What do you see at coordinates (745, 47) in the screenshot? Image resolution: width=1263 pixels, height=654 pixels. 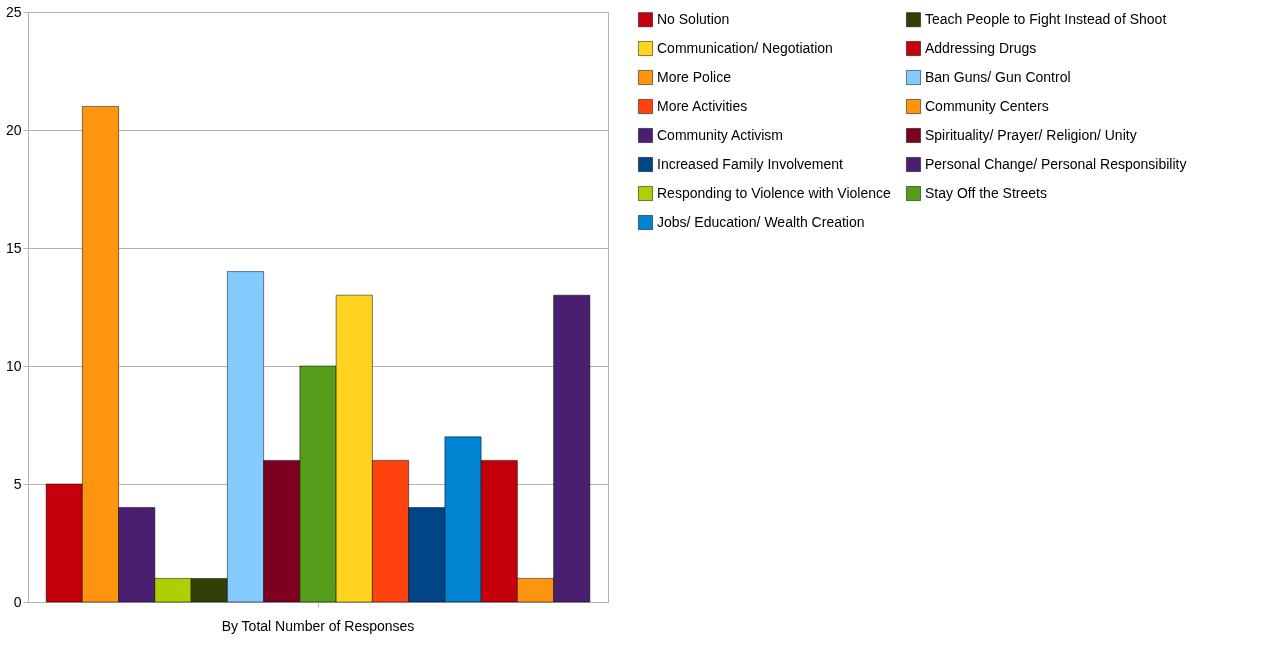 I see `legend-label: Communication/ Negotiation` at bounding box center [745, 47].